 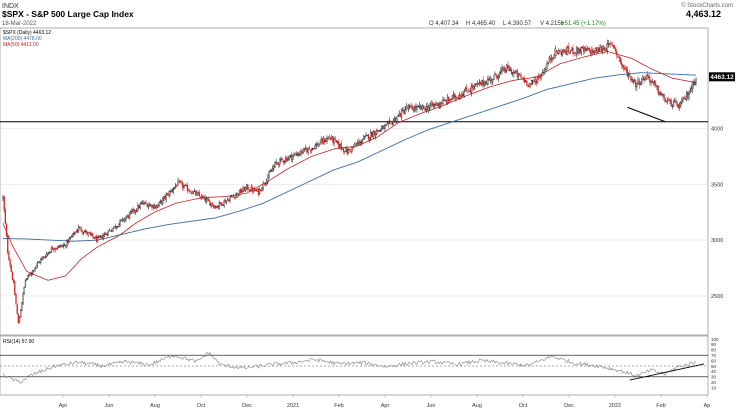 What do you see at coordinates (717, 297) in the screenshot?
I see `price-tick-label: 2500` at bounding box center [717, 297].